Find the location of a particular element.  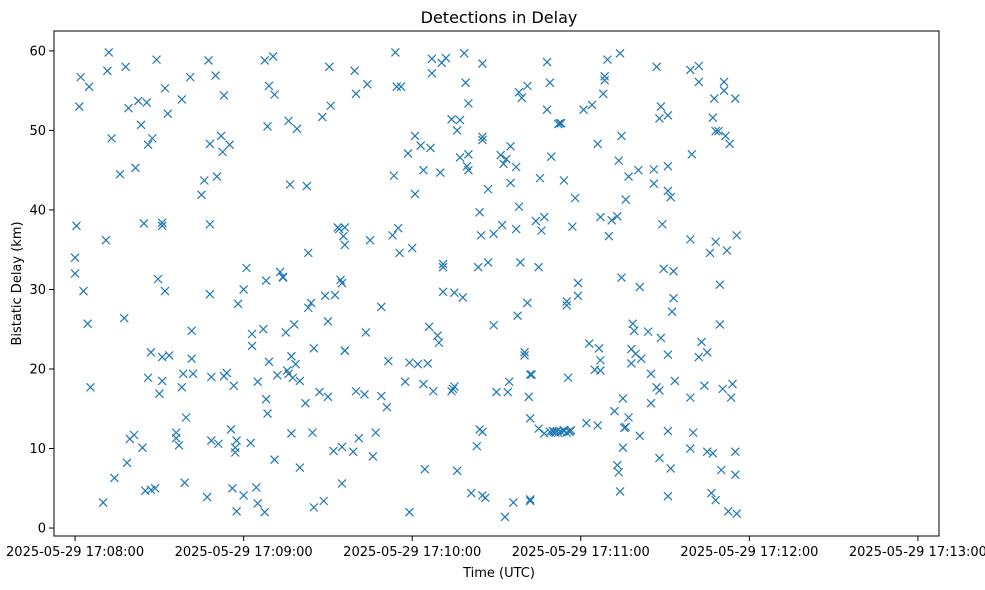

y-tick-label: 10 is located at coordinates (37, 449).